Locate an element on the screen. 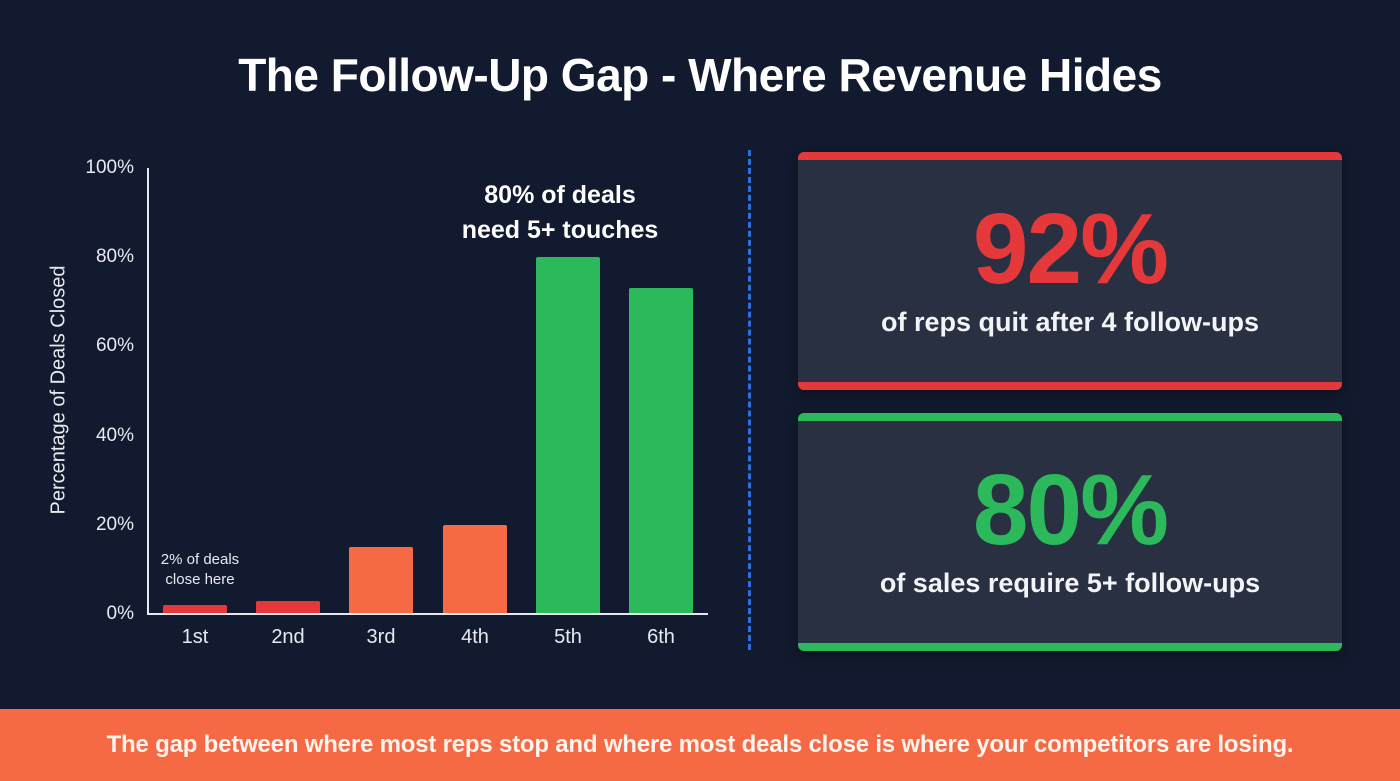 The height and width of the screenshot is (781, 1400). y-tick-60: 60% is located at coordinates (114, 345).